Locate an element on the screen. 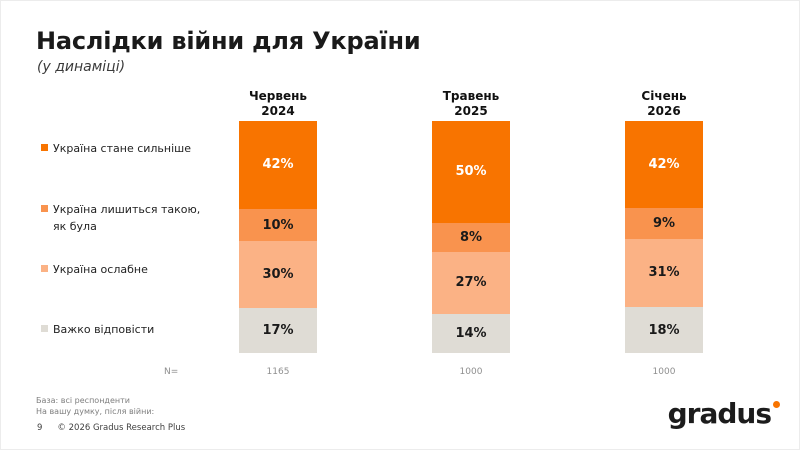 This screenshot has width=800, height=450. column-header-line: Червень is located at coordinates (278, 96).